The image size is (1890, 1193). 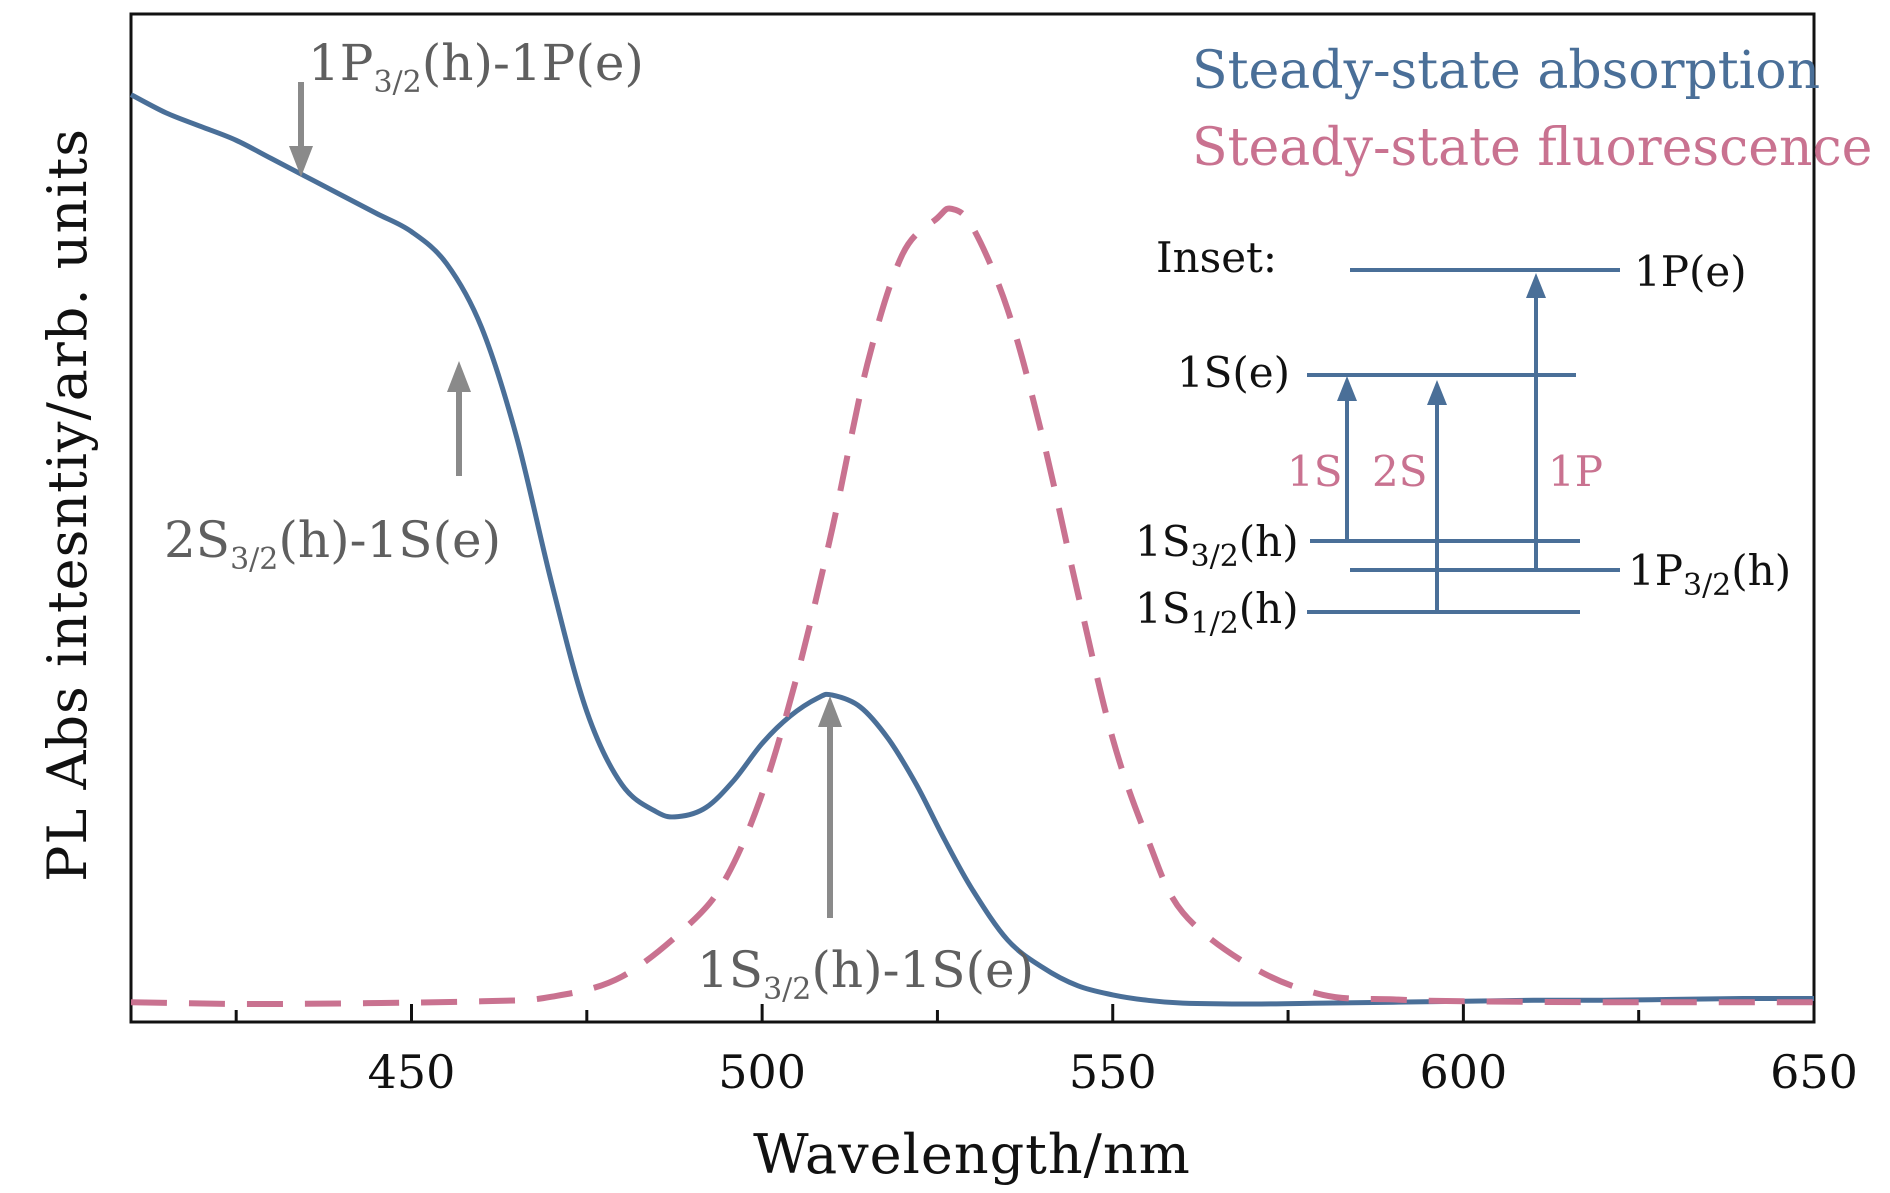 What do you see at coordinates (1437, 496) in the screenshot?
I see `transition-2s-arrow` at bounding box center [1437, 496].